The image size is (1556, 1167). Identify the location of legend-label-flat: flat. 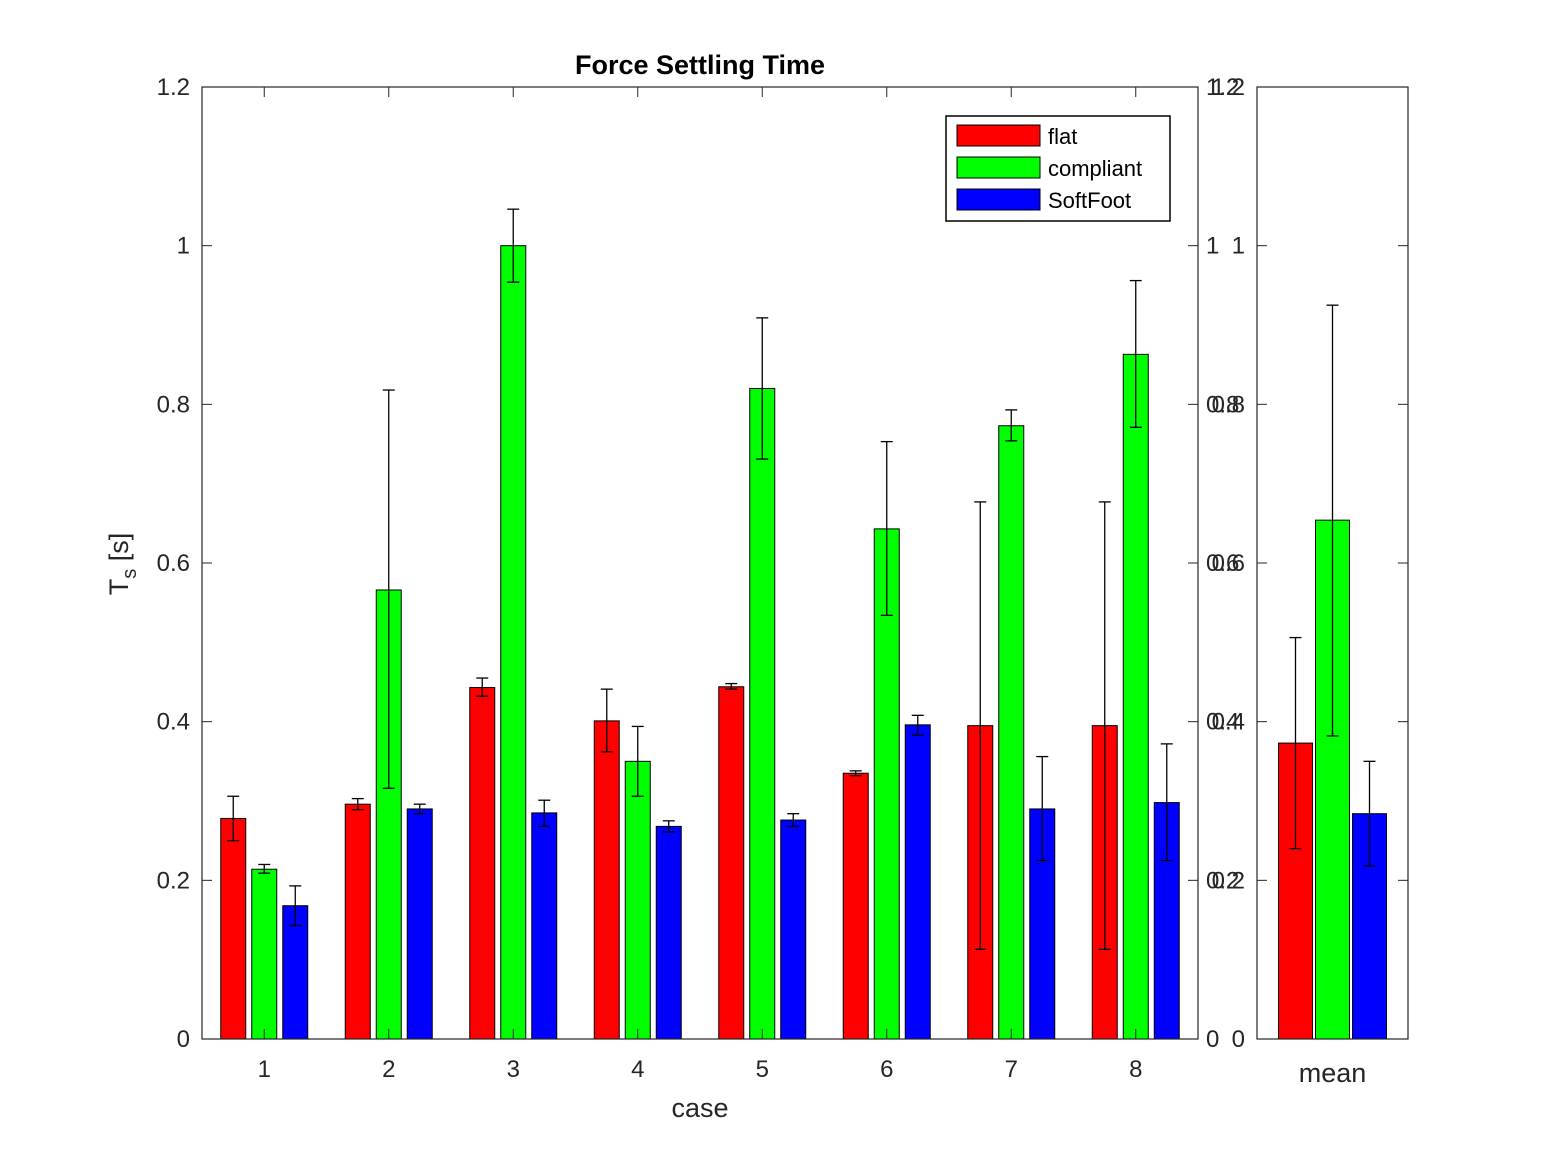
(1062, 136).